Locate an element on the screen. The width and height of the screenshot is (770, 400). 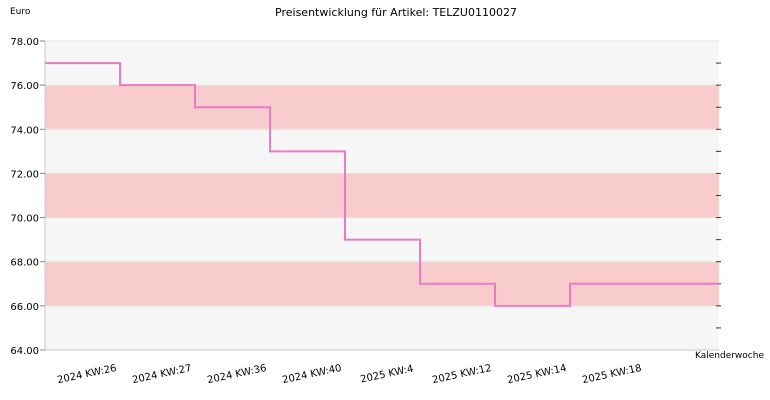
x-tick-label: 2025 KW:4 is located at coordinates (386, 375).